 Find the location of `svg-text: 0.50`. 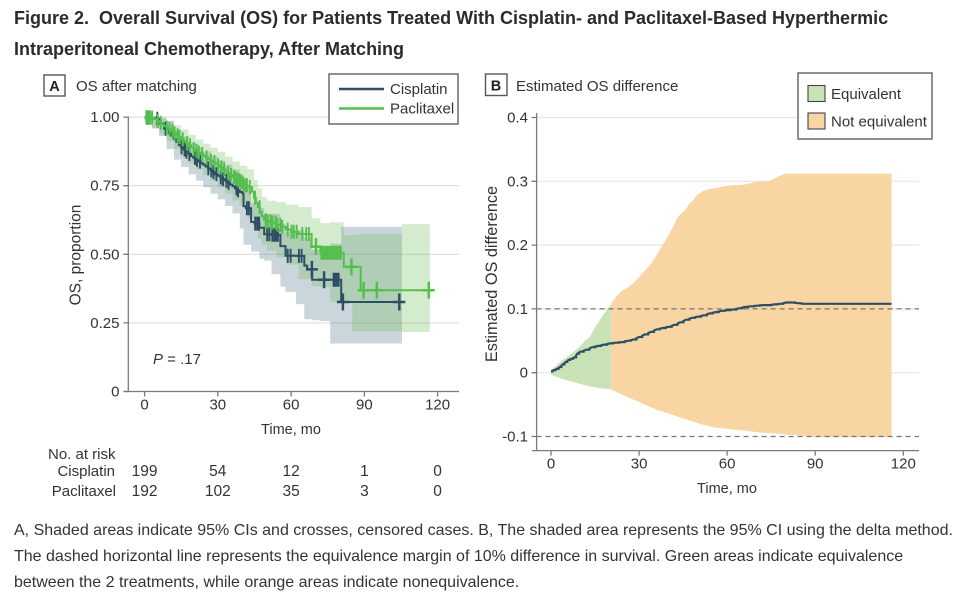

svg-text: 0.50 is located at coordinates (104, 254).